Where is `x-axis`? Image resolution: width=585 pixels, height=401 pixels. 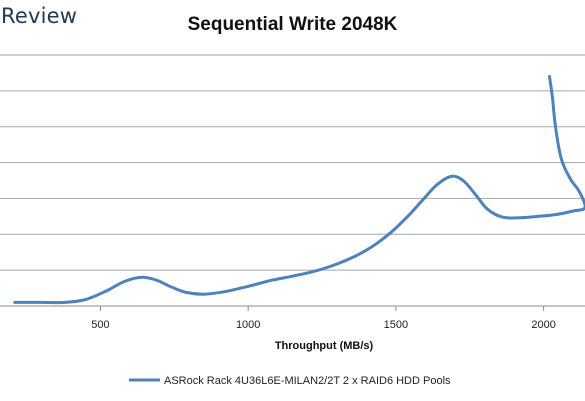 x-axis is located at coordinates (292, 308).